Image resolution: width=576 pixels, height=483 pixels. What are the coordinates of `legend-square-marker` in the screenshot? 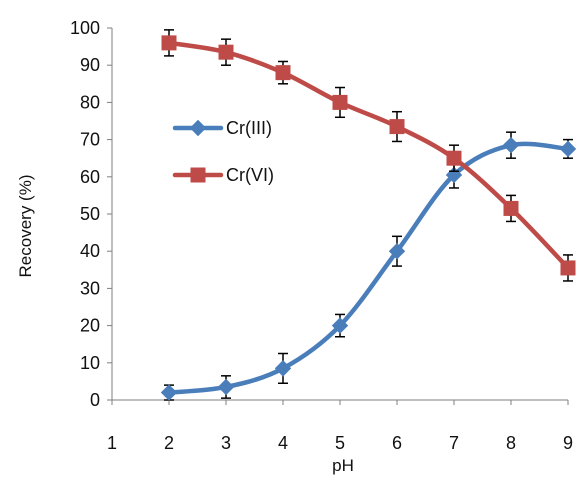 It's located at (198, 175).